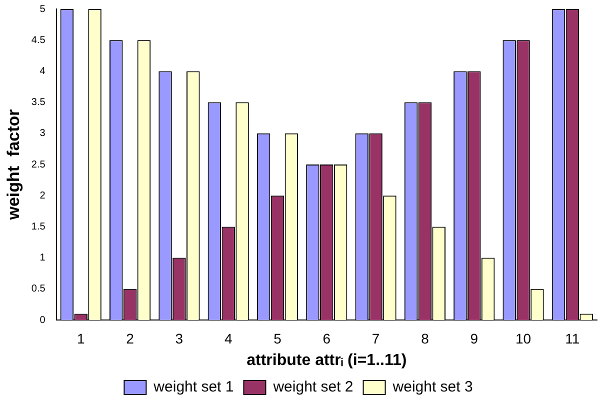  I want to click on y-tick-label: 1.5, so click(38, 226).